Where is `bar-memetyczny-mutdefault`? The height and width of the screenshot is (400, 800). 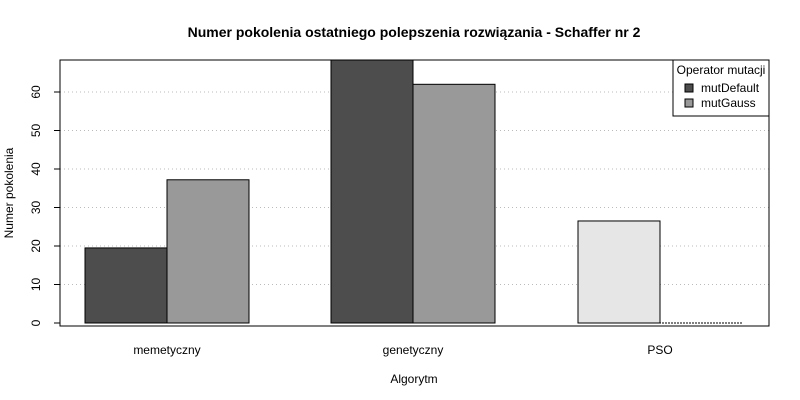
bar-memetyczny-mutdefault is located at coordinates (126, 285).